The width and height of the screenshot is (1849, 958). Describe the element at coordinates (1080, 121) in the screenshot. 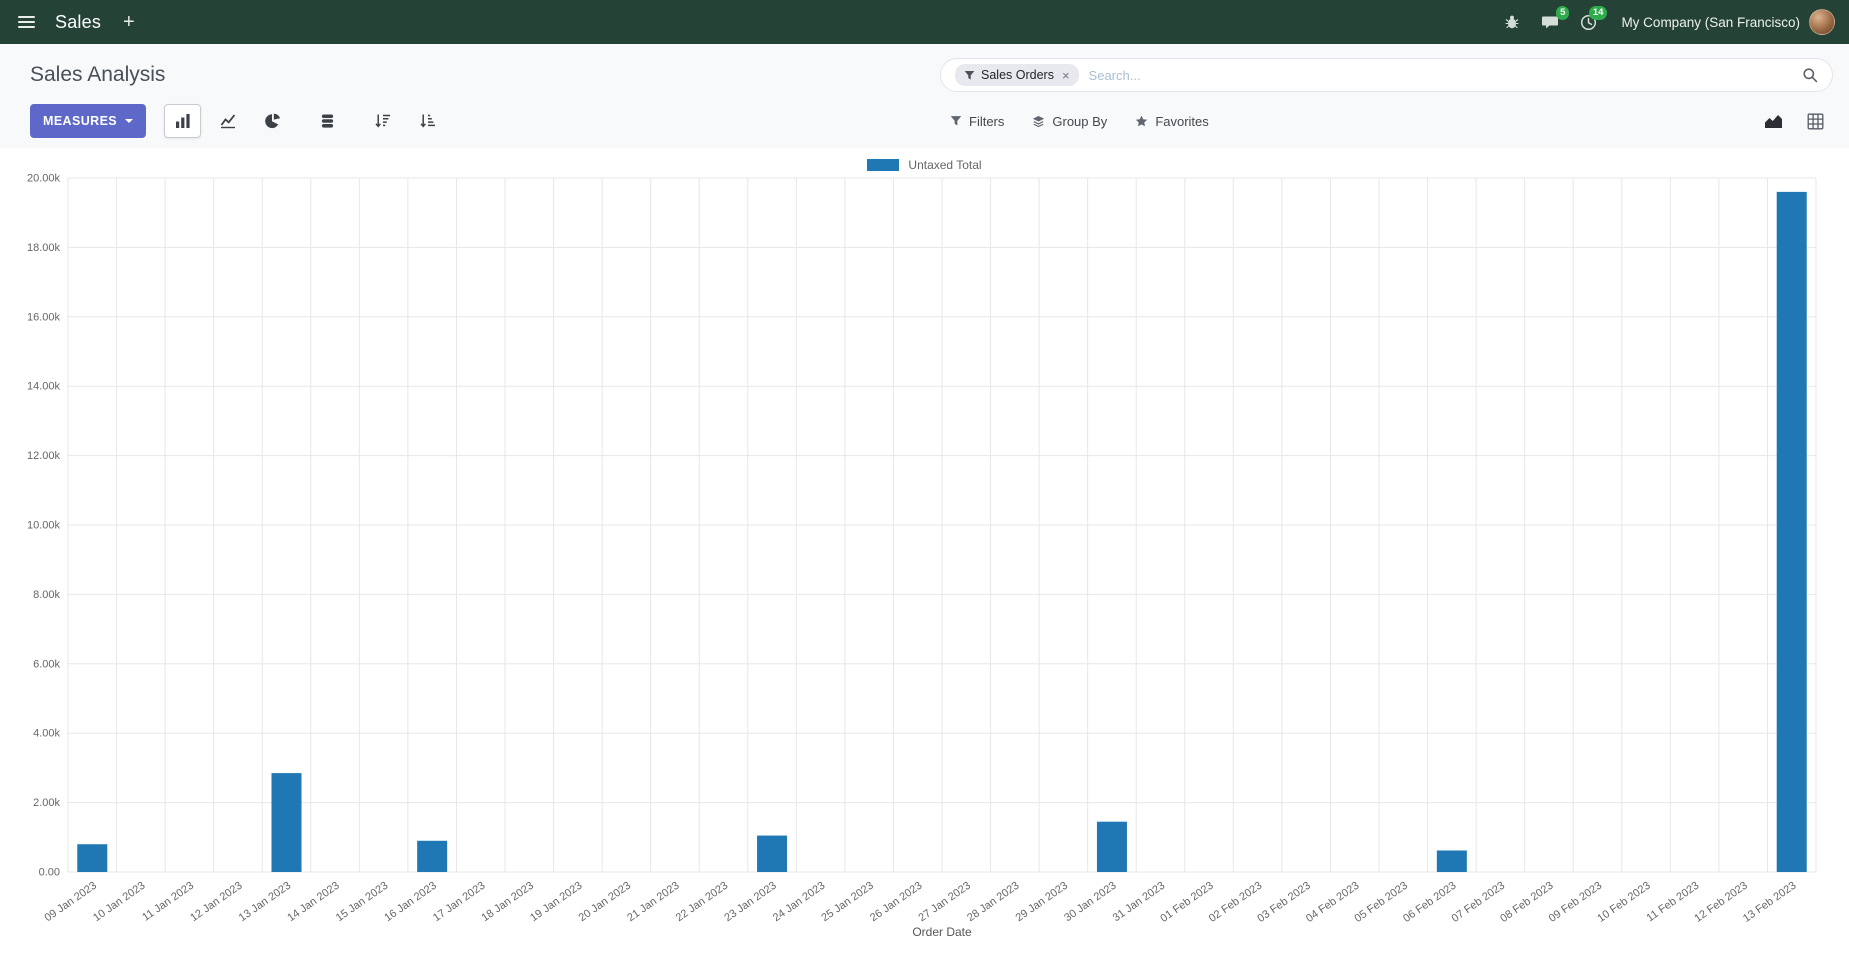

I see `group-by-label: Group By` at that location.